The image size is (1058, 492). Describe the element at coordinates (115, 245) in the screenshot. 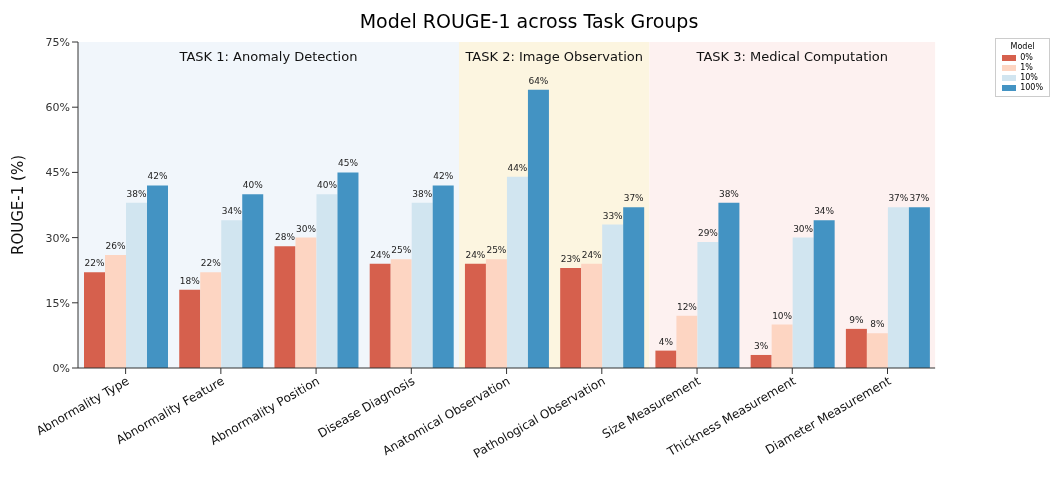

I see `data-label: 26%` at that location.